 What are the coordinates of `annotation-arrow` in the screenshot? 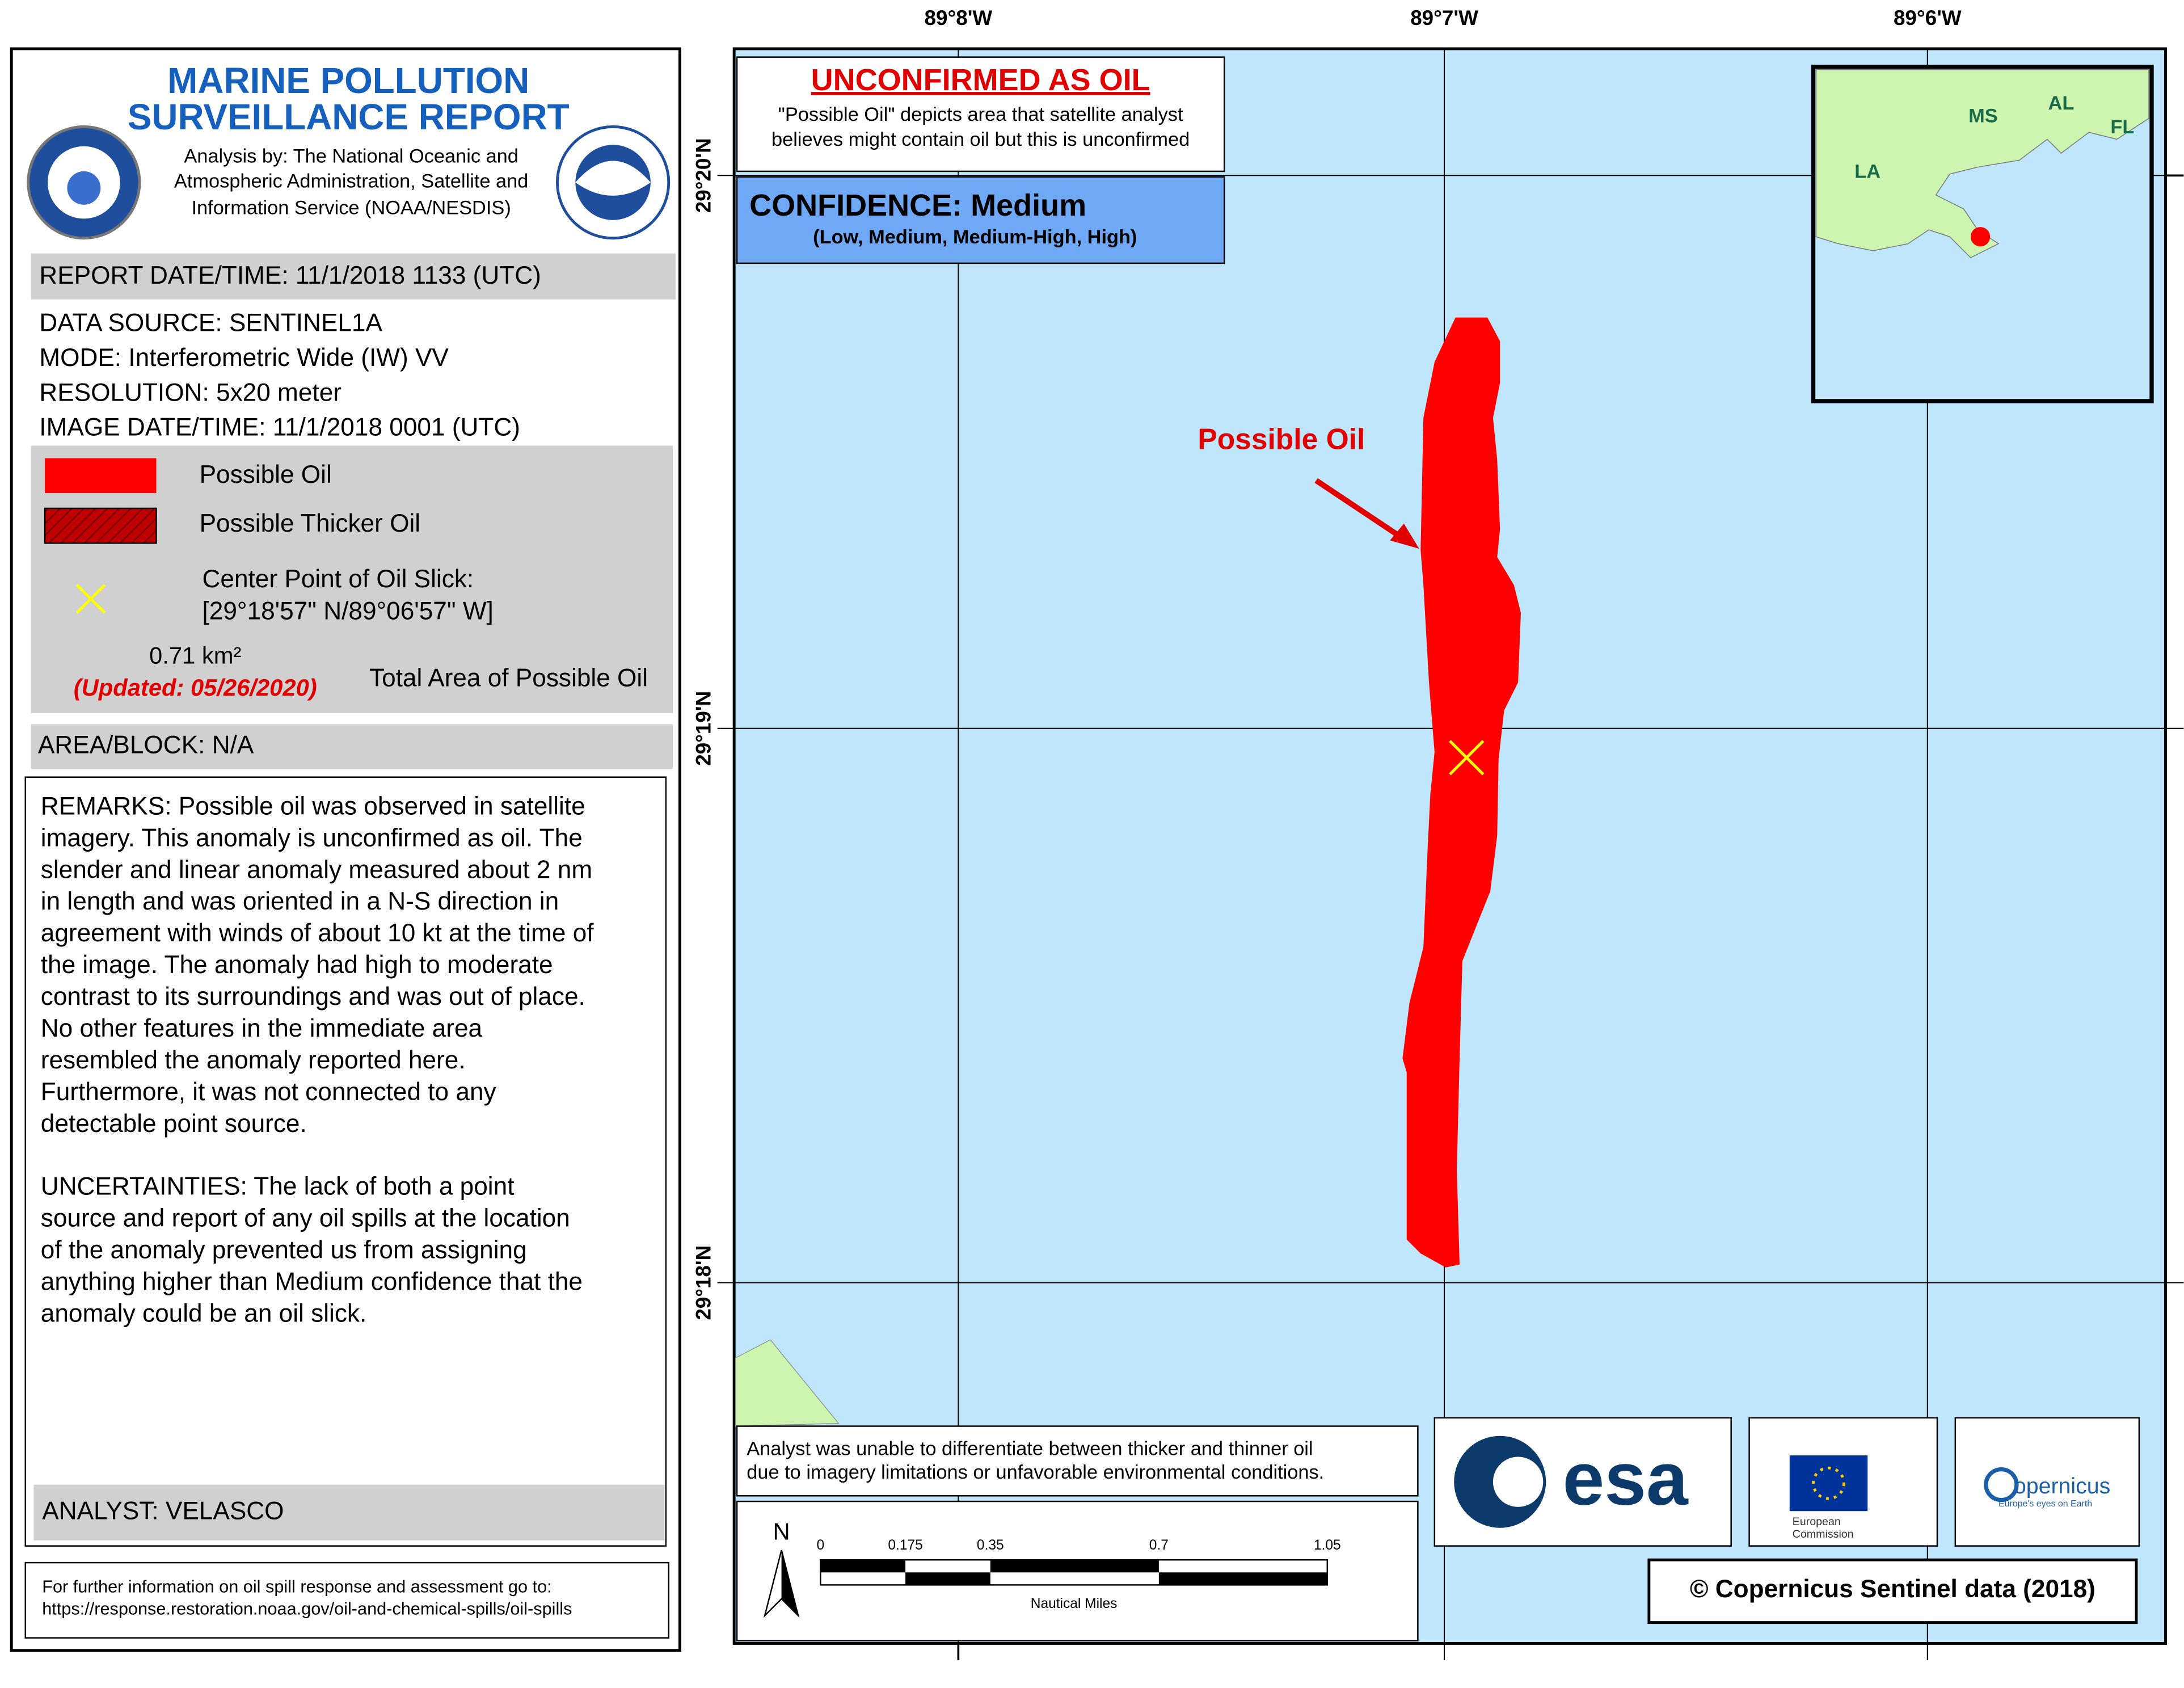 It's located at (1360, 510).